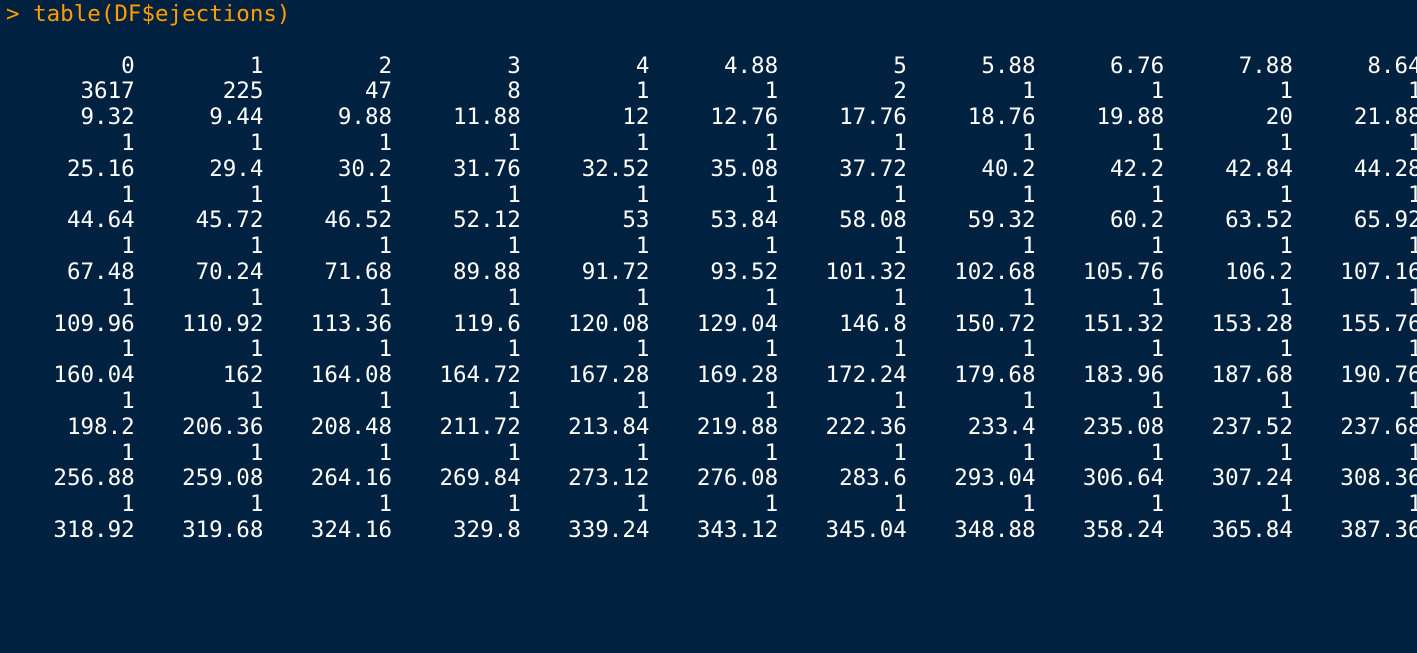  Describe the element at coordinates (737, 375) in the screenshot. I see `table-value-cell: 169.28` at that location.